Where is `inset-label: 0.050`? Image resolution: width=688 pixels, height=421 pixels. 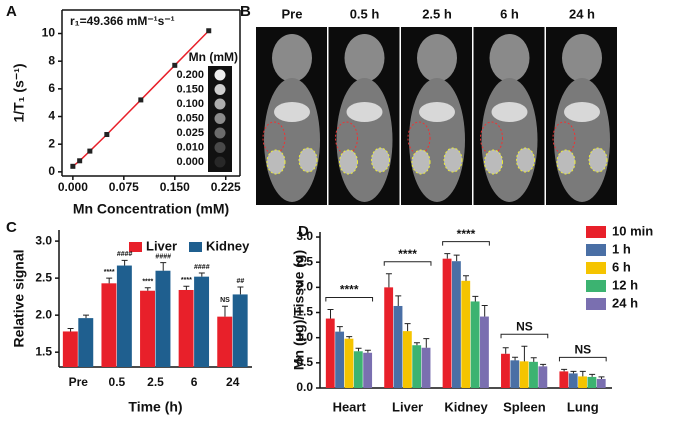
inset-label: 0.050 is located at coordinates (190, 118).